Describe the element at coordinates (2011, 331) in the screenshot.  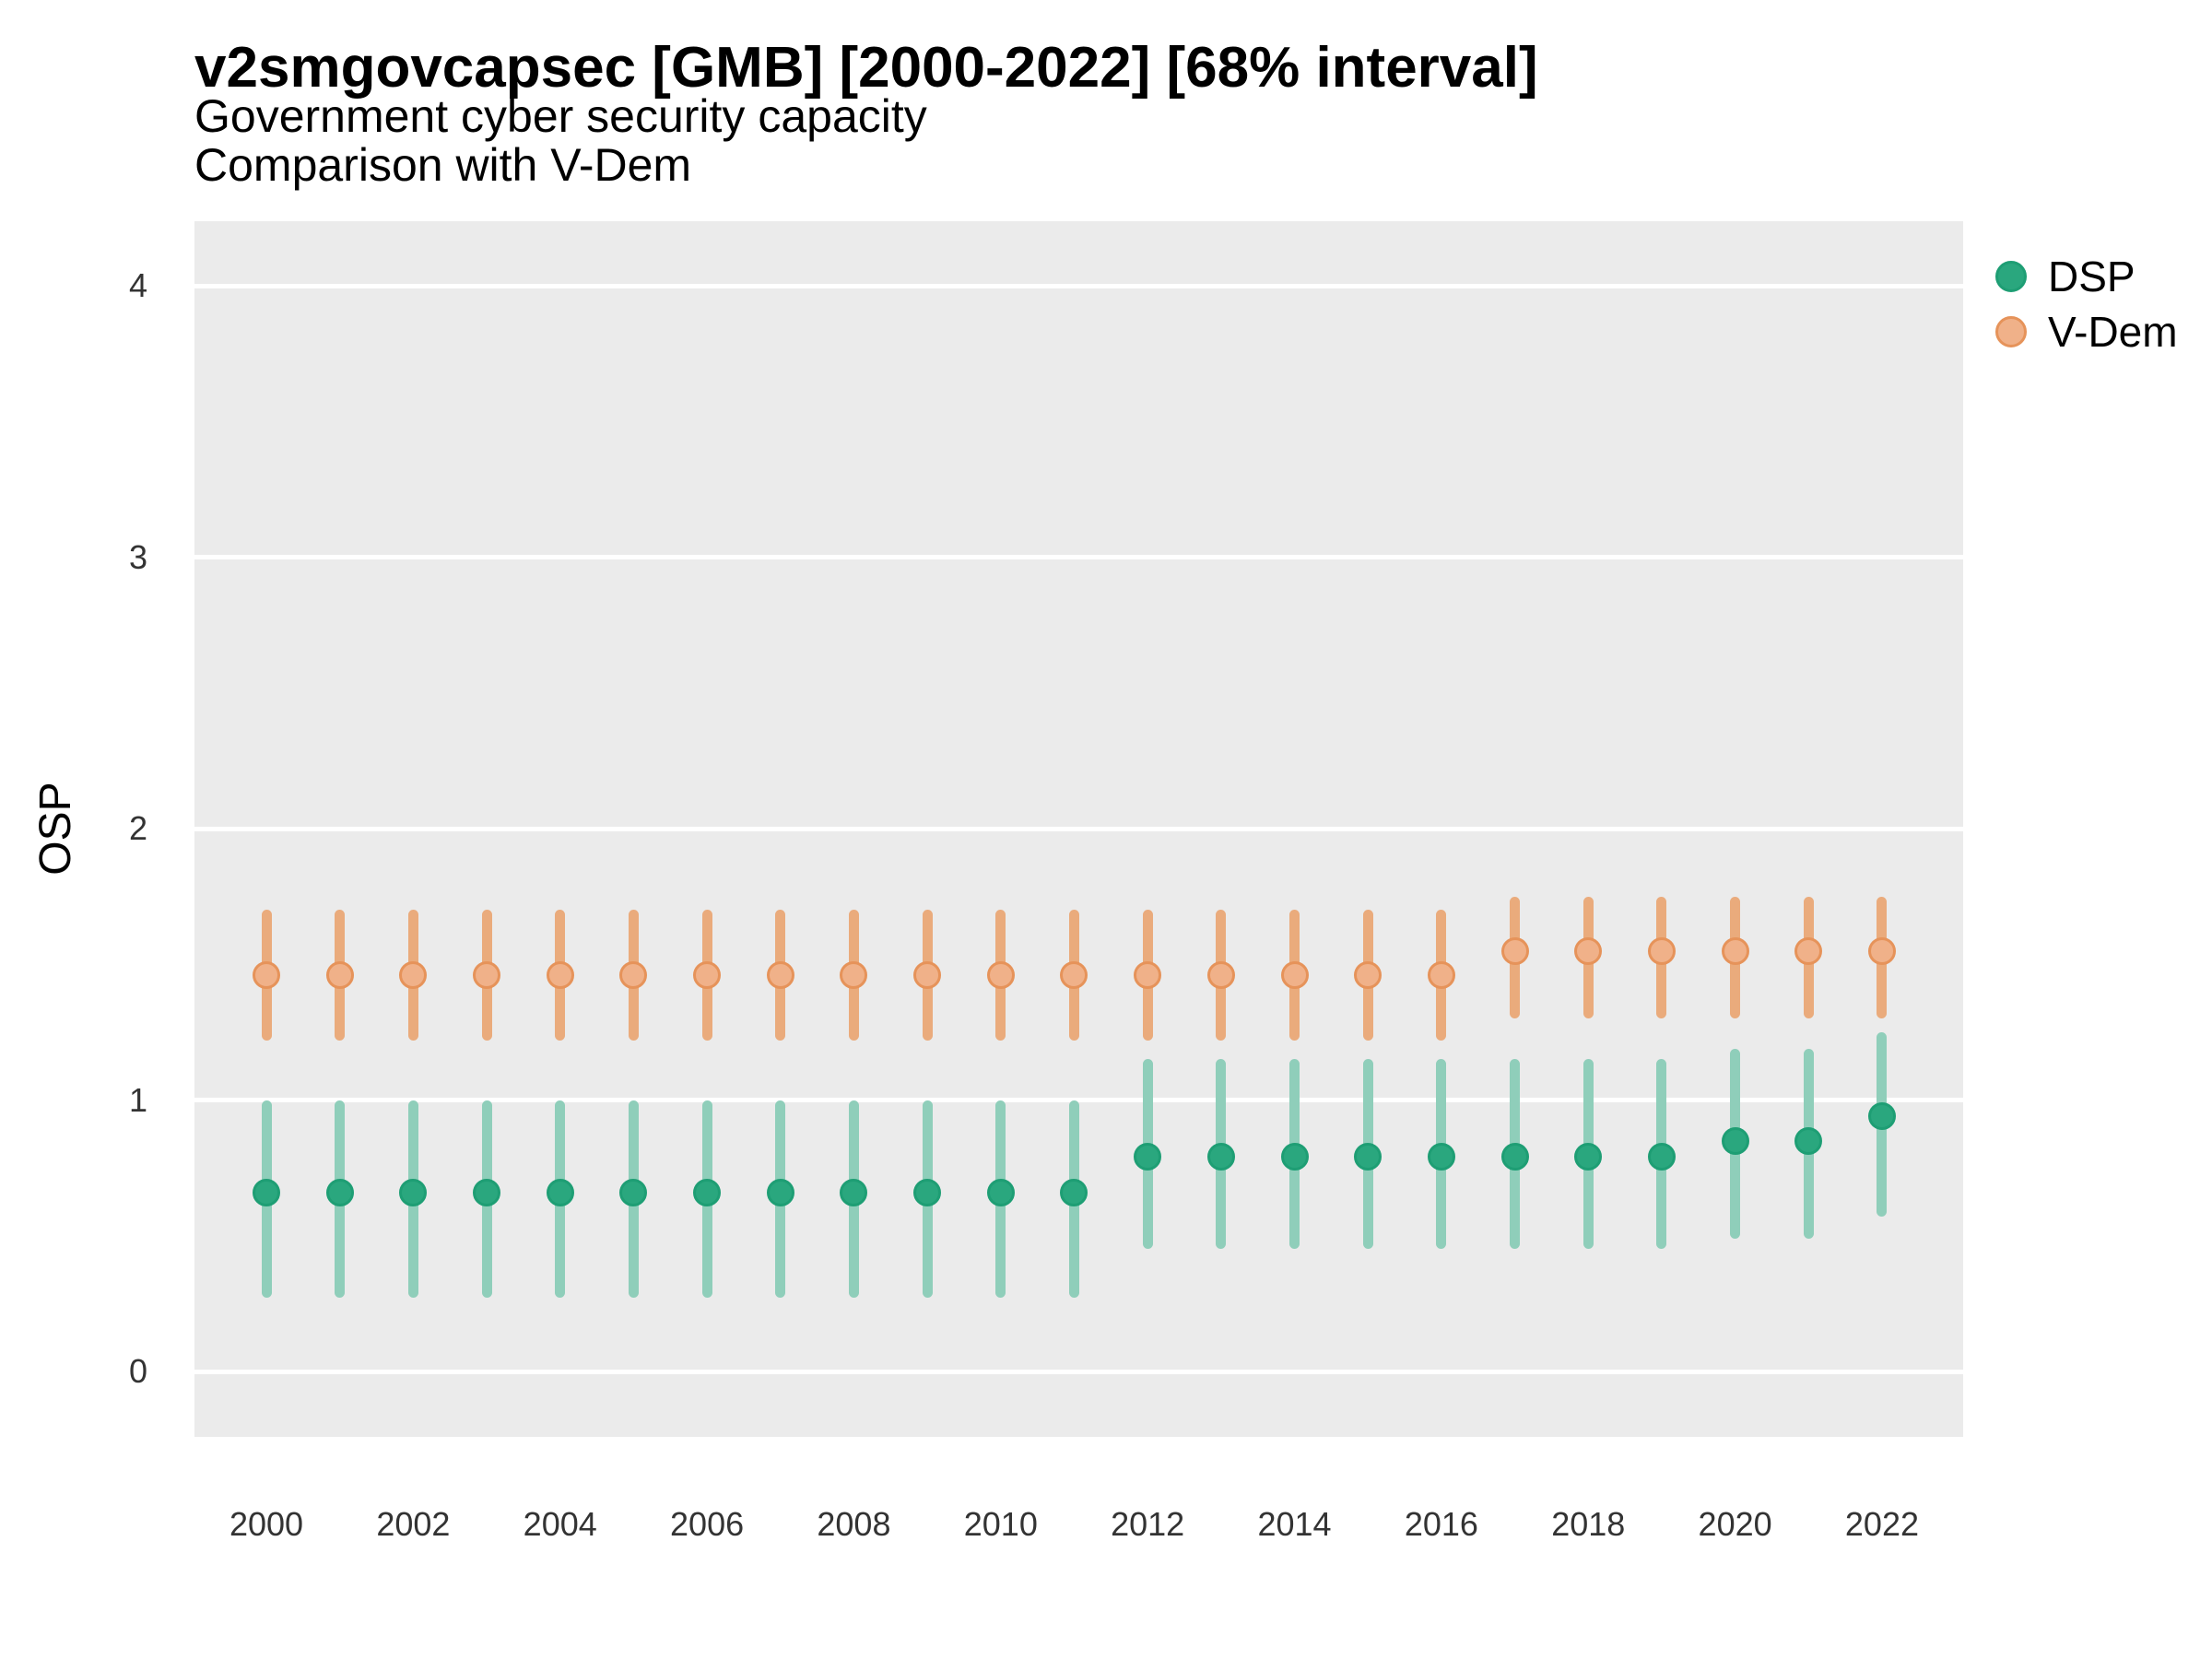
I see `legend-swatch-vdem` at that location.